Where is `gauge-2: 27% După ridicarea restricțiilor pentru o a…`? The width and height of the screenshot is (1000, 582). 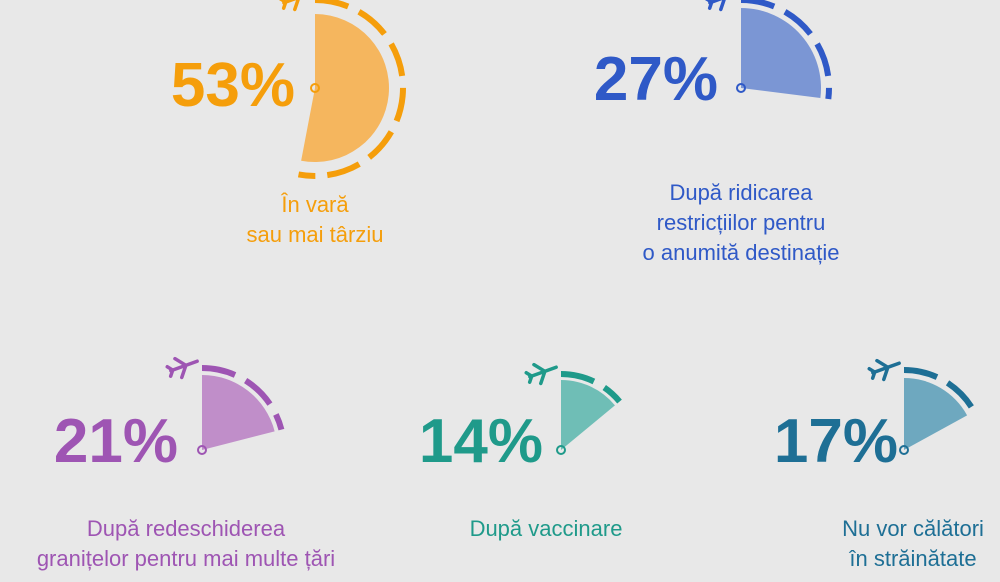 gauge-2: 27% După ridicarea restricțiilor pentru o a… is located at coordinates (717, 132).